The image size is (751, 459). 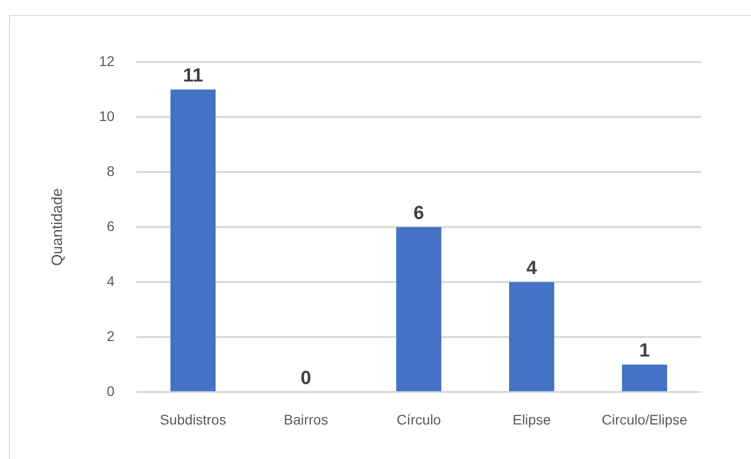 I want to click on x-tick-label: Elipse, so click(x=531, y=419).